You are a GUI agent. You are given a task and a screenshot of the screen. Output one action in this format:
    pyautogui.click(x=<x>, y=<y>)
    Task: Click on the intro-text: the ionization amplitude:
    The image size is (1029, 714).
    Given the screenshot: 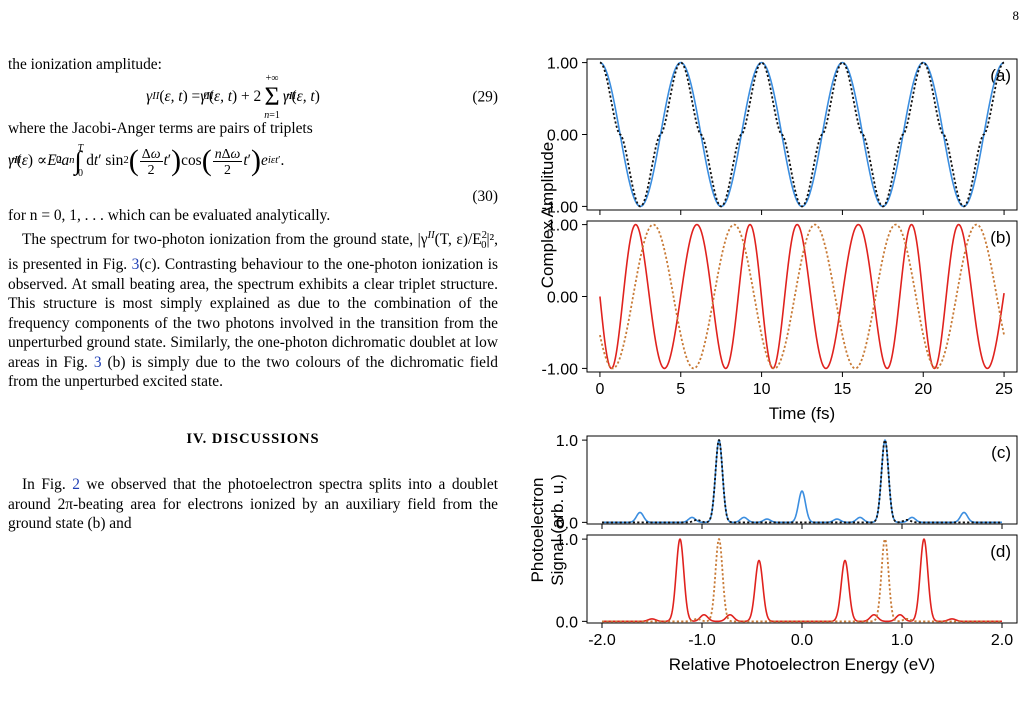 What is the action you would take?
    pyautogui.click(x=85, y=64)
    